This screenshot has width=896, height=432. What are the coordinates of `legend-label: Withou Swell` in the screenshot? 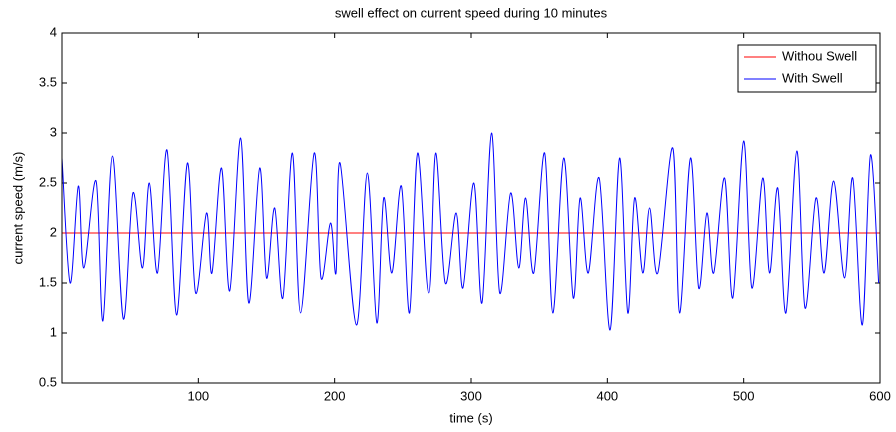 It's located at (819, 55).